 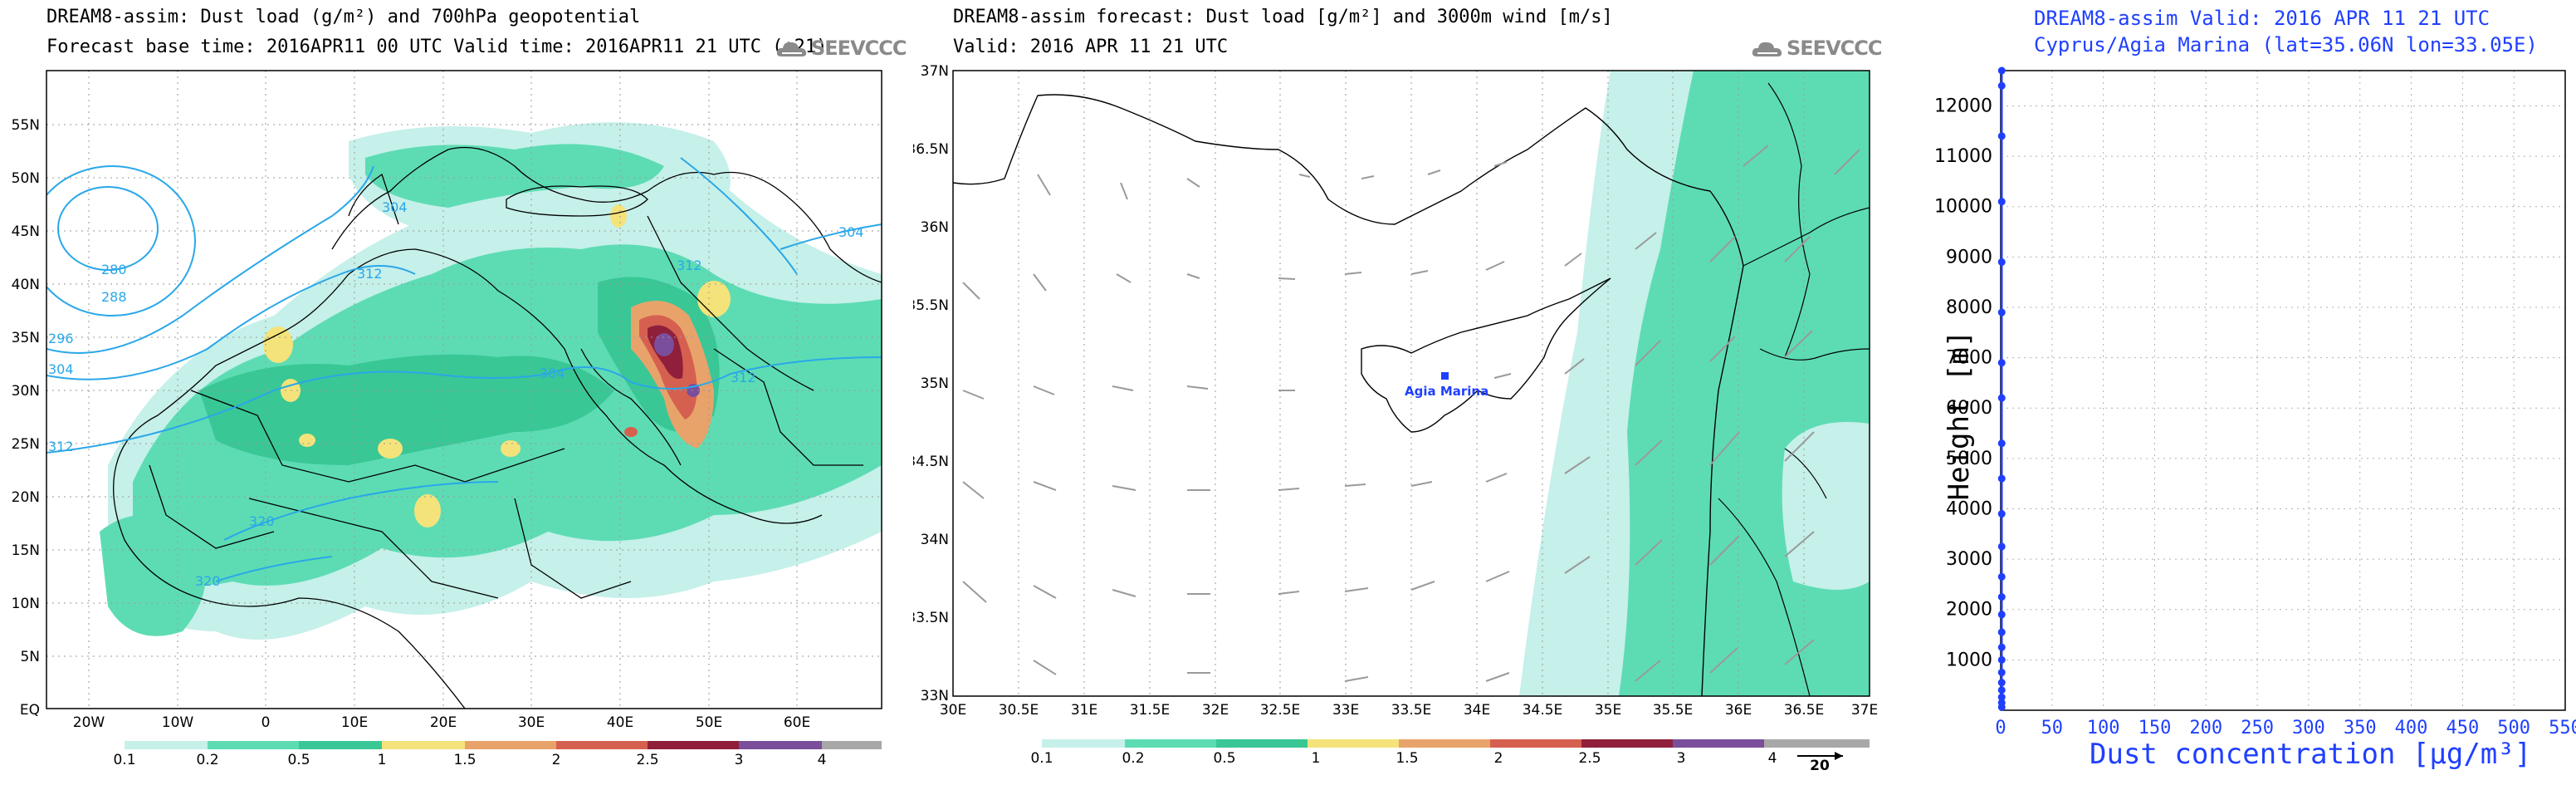 I want to click on lon-tick-label: 20E, so click(x=443, y=722).